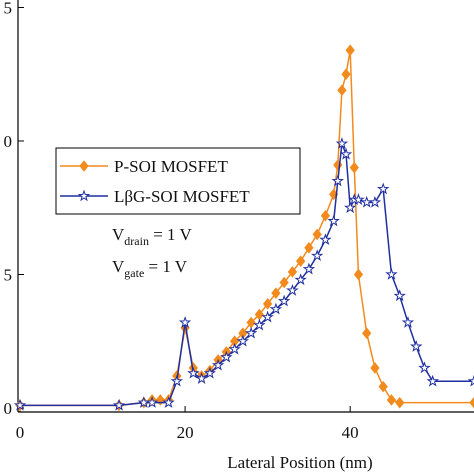 The image size is (474, 474). I want to click on x-tick-label: 40, so click(350, 432).